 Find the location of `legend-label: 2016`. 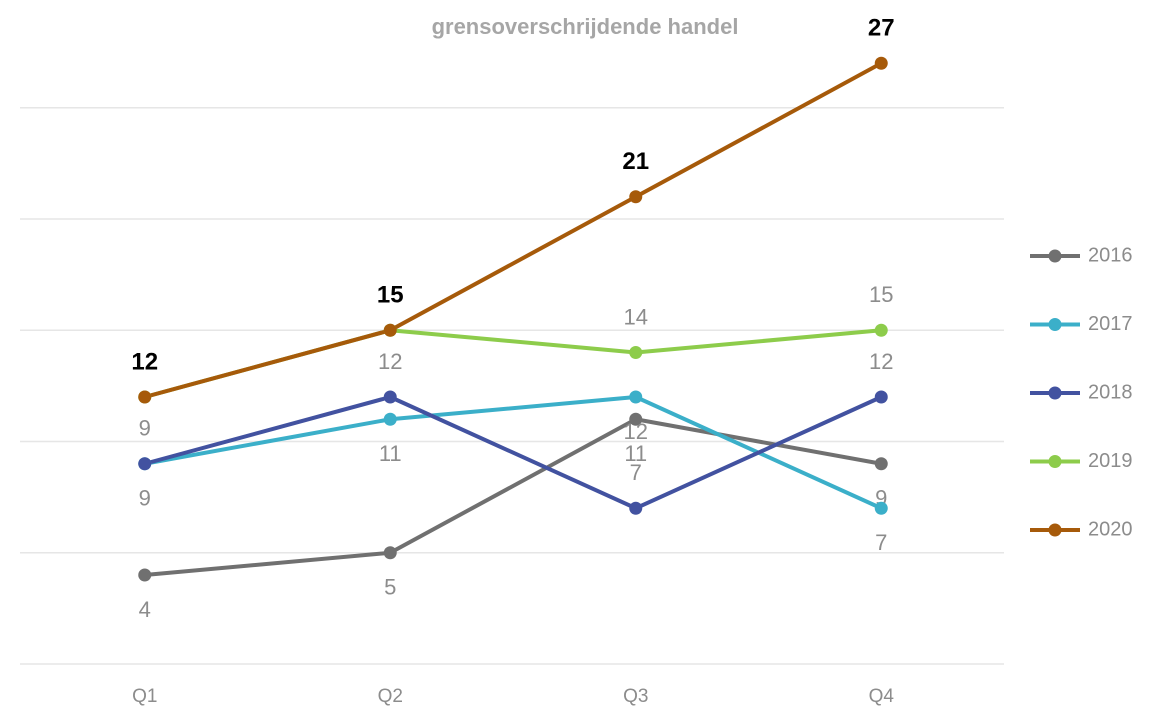

legend-label: 2016 is located at coordinates (1110, 255).